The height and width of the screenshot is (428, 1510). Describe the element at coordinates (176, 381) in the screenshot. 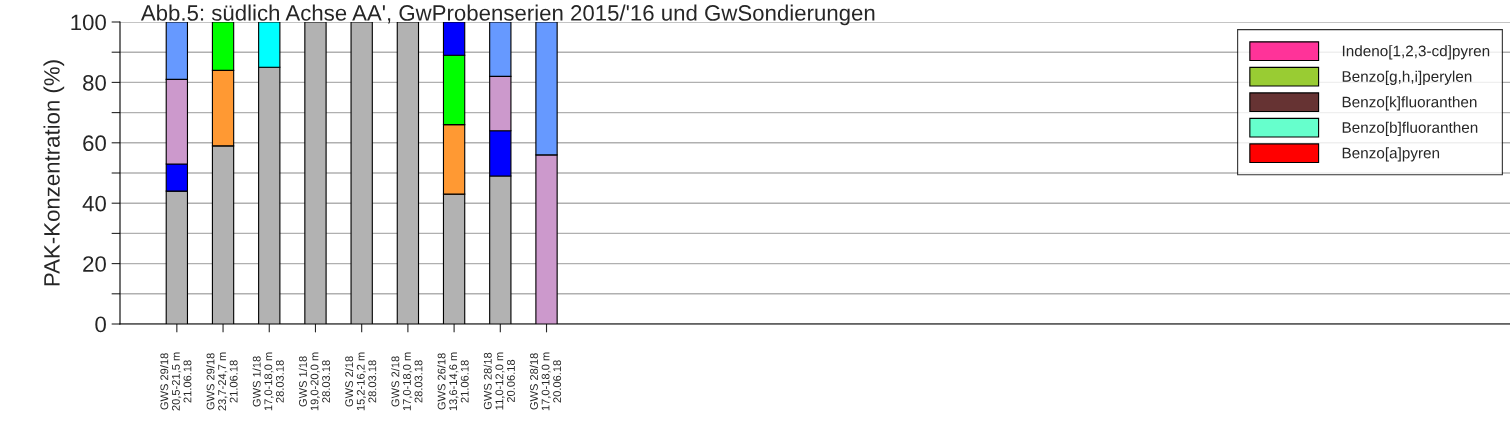

I see `x-tick-label: GWS 29/18 20,5-21,5 m 21.06.18` at that location.